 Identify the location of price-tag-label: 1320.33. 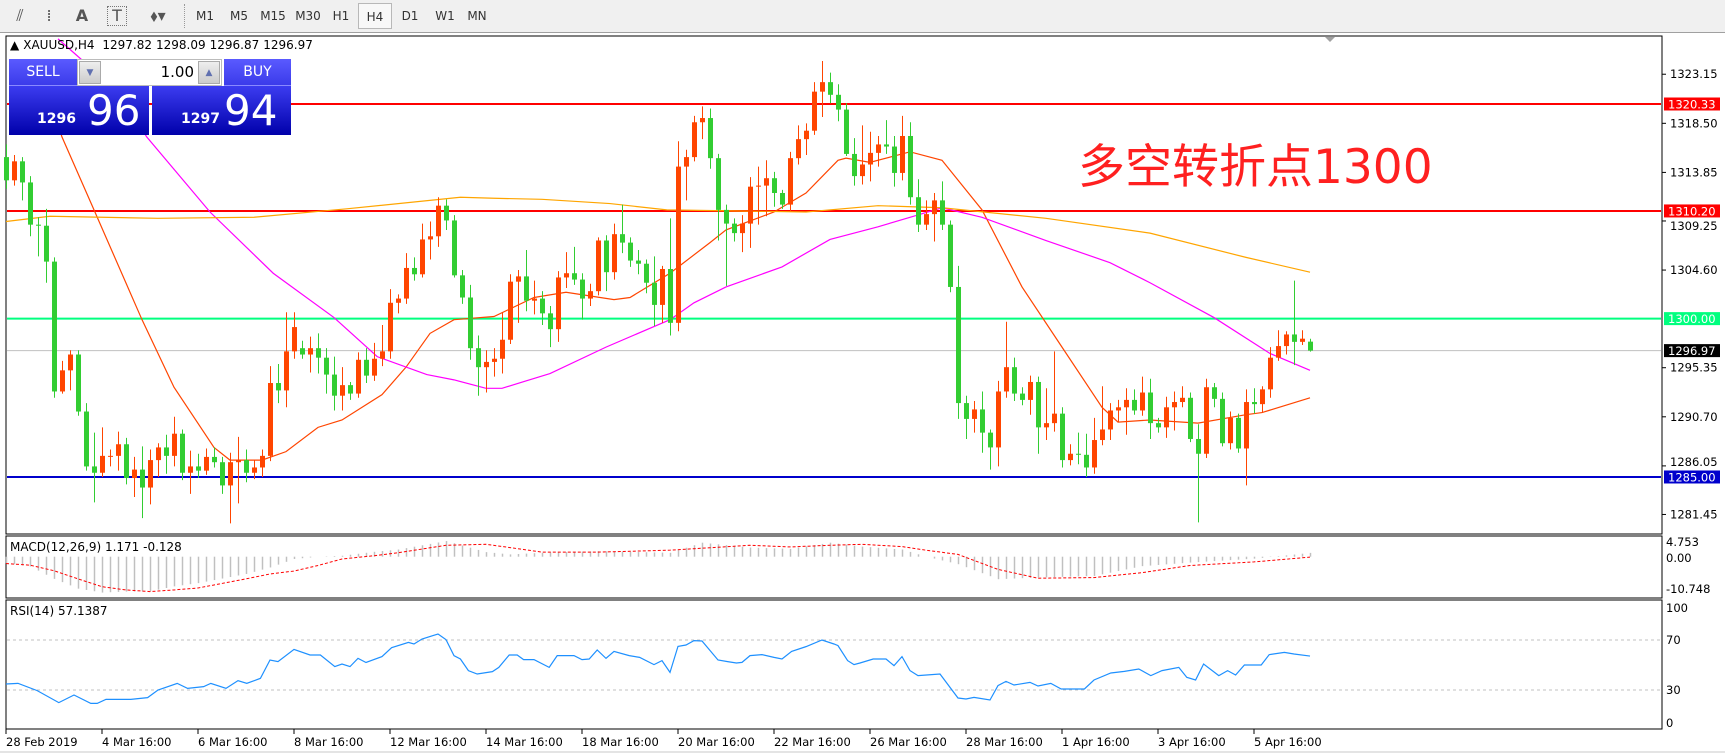
(1692, 105).